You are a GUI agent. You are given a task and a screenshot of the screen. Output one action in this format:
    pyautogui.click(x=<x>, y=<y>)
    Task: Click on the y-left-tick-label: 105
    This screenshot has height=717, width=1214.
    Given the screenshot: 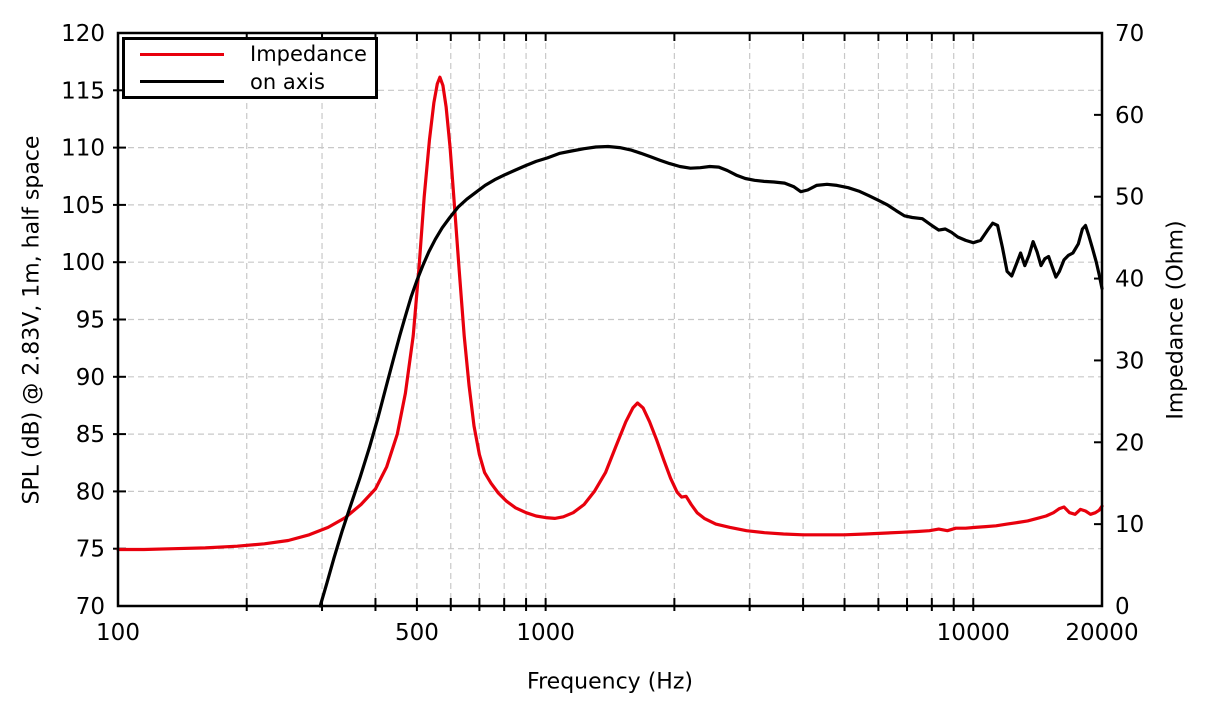 What is the action you would take?
    pyautogui.click(x=83, y=206)
    